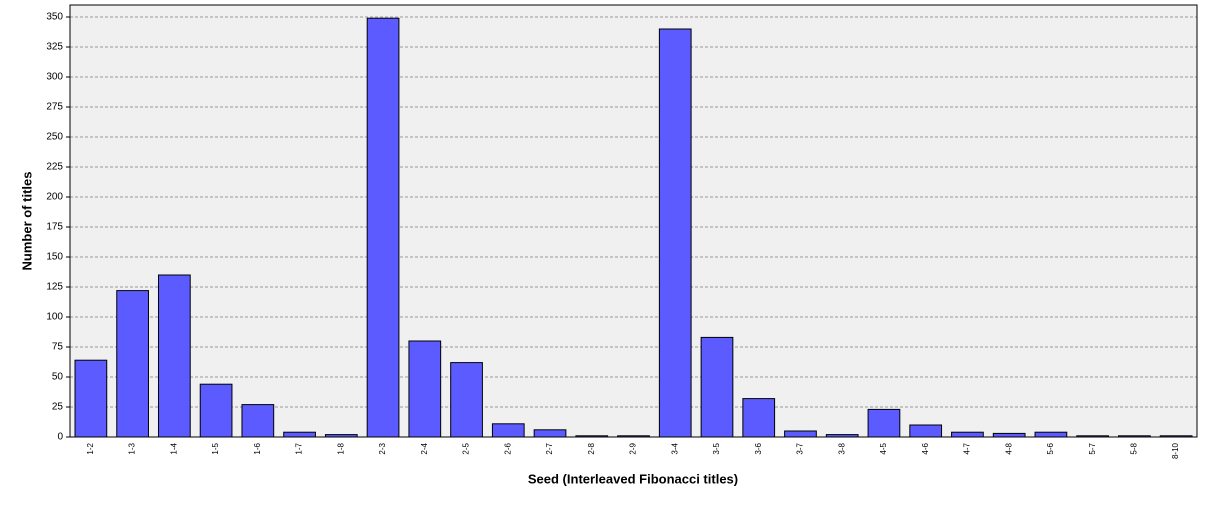 The image size is (1209, 505). Describe the element at coordinates (132, 448) in the screenshot. I see `x-tick-label: 1-3` at that location.